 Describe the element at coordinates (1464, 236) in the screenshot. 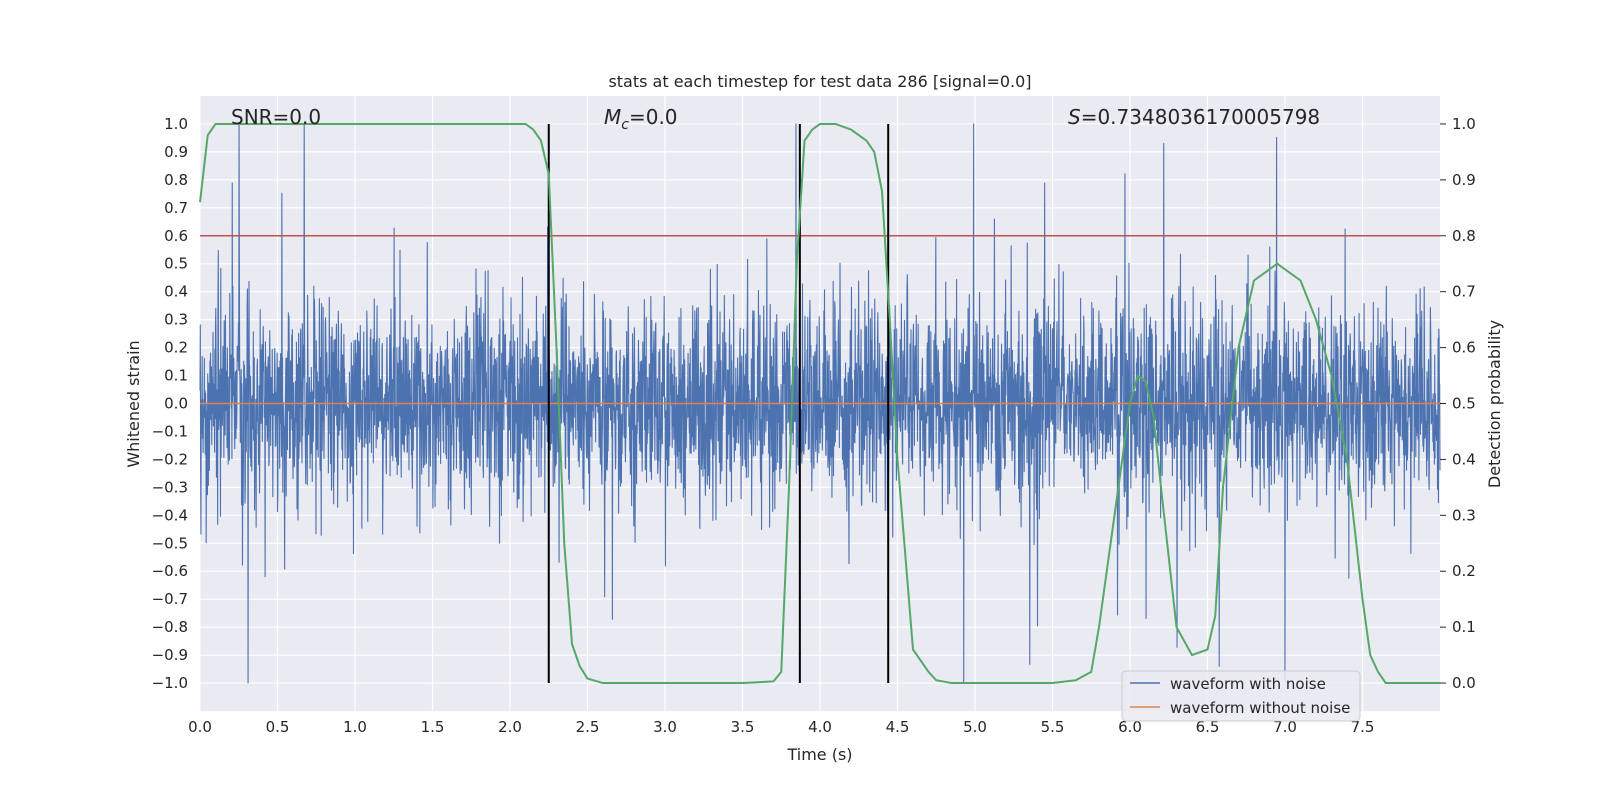

I see `y-tick-label-right: 0.8` at that location.